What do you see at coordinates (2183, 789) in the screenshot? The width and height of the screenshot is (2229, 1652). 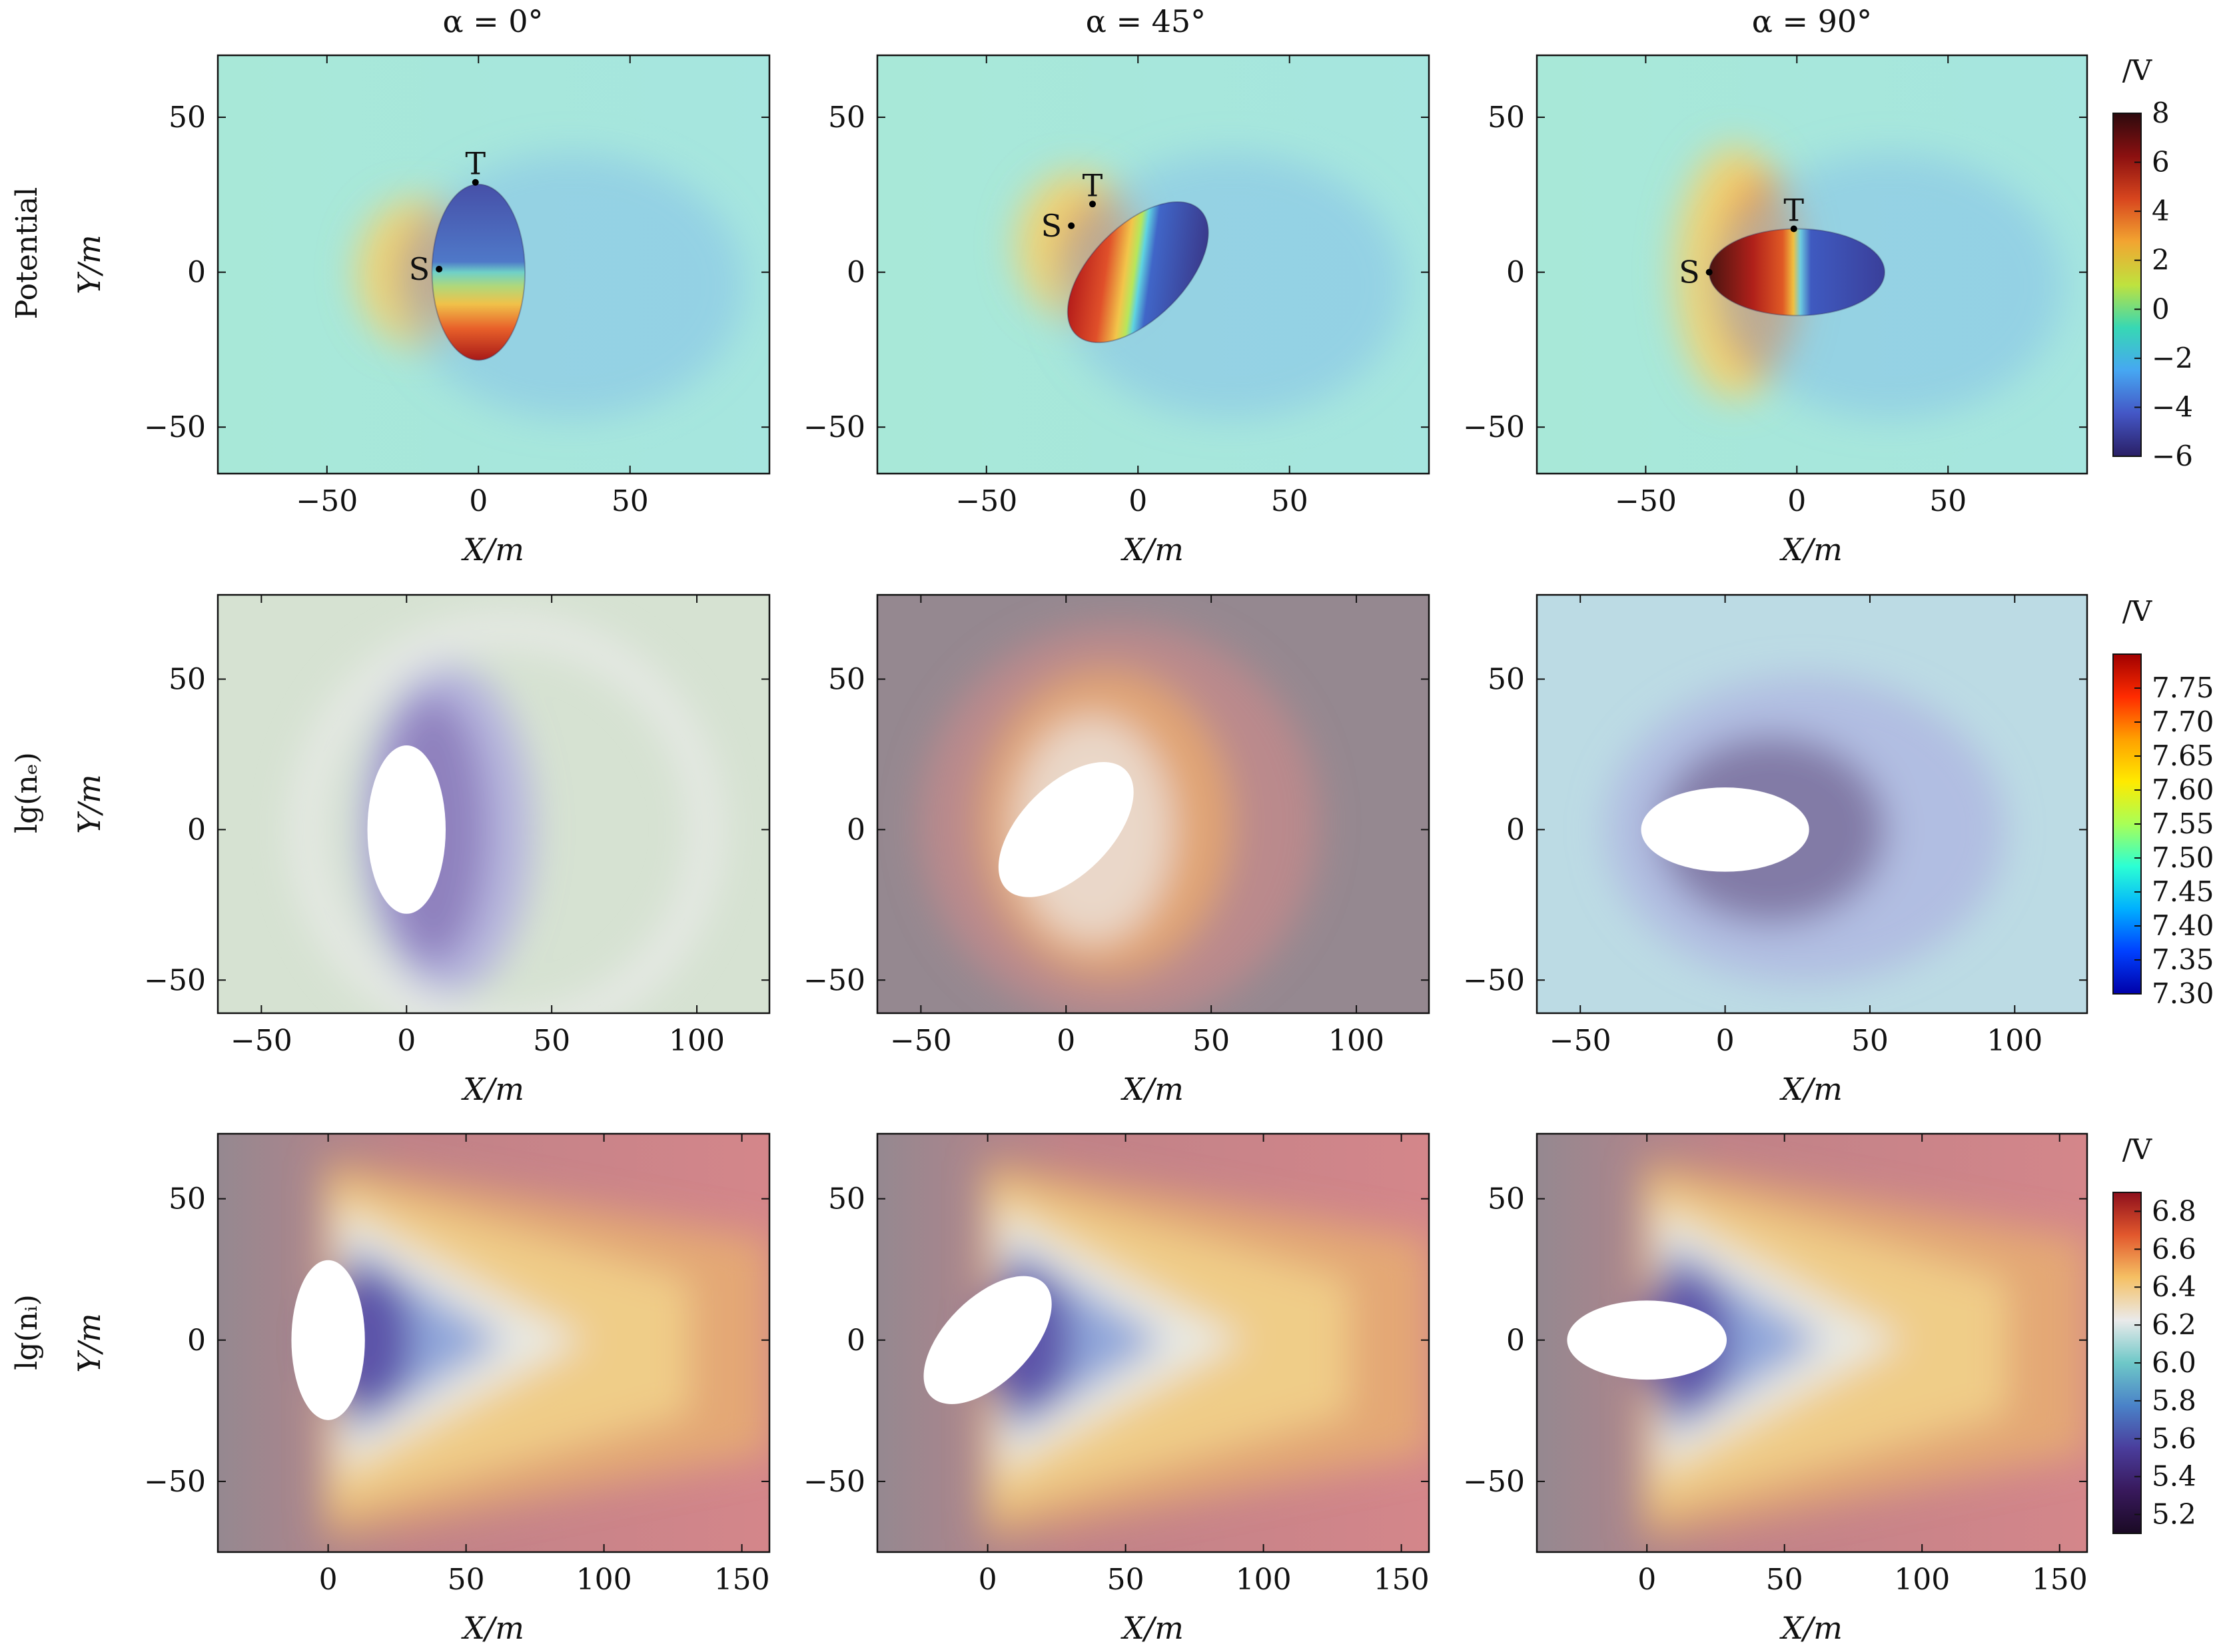 I see `colorbar-tick-label: 7.60` at bounding box center [2183, 789].